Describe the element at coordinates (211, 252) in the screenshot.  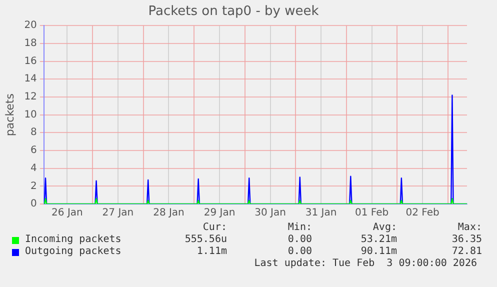
I see `text: 1.11m` at that location.